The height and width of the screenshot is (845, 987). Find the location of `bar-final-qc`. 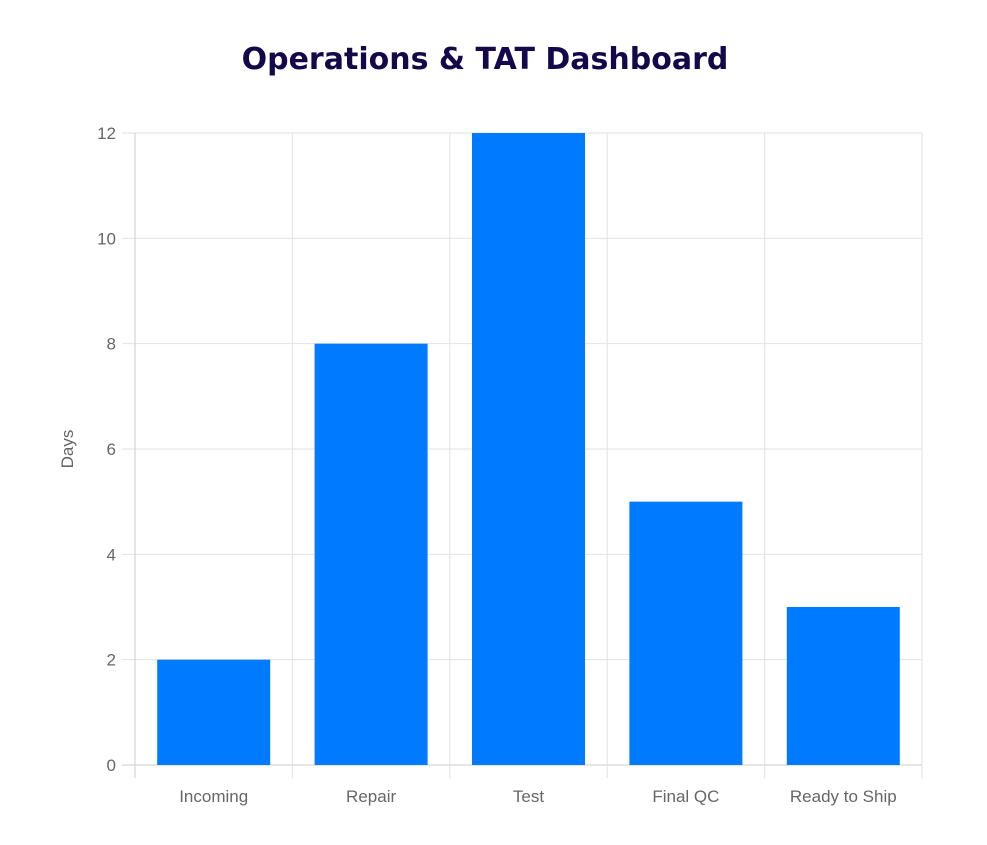

bar-final-qc is located at coordinates (686, 633).